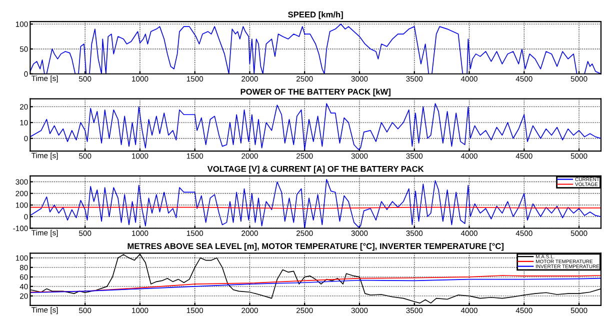 The width and height of the screenshot is (604, 332). What do you see at coordinates (316, 246) in the screenshot?
I see `chart-title: METRES ABOVE SEA LEVEL [m], MOTOR TEMPERATURE [°C], INVERTER TEMPERATURE [°C]` at bounding box center [316, 246].